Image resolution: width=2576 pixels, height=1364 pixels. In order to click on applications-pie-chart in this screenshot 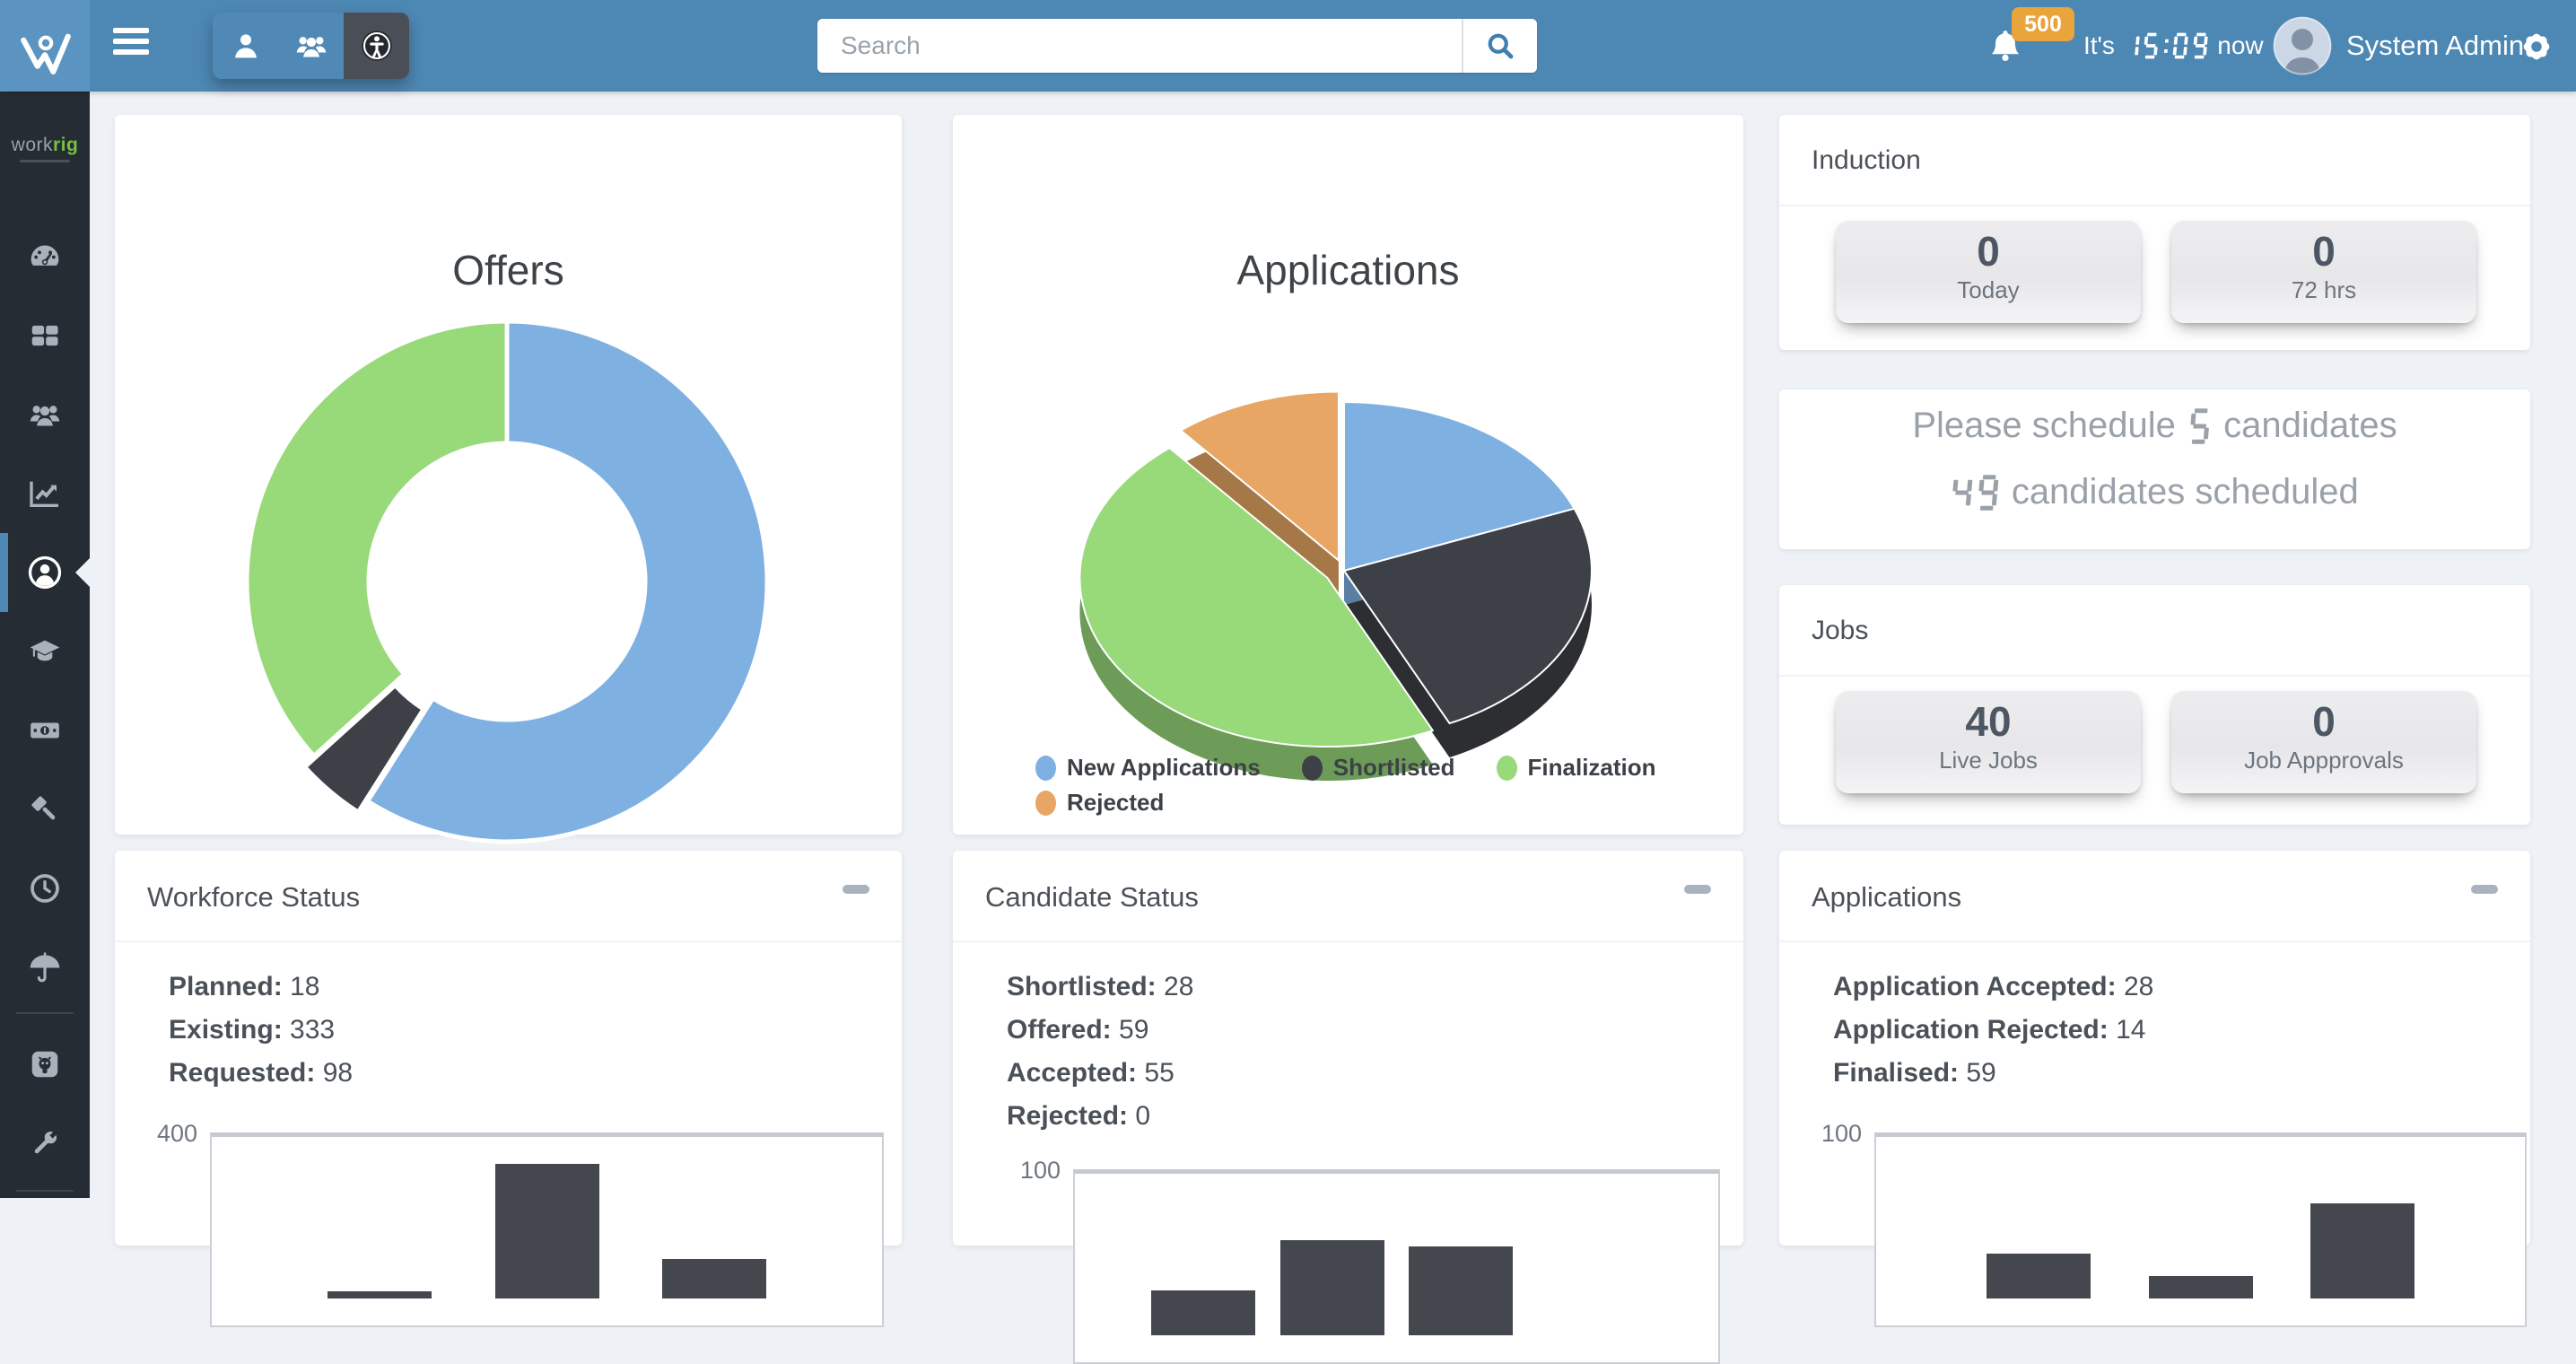, I will do `click(1348, 581)`.